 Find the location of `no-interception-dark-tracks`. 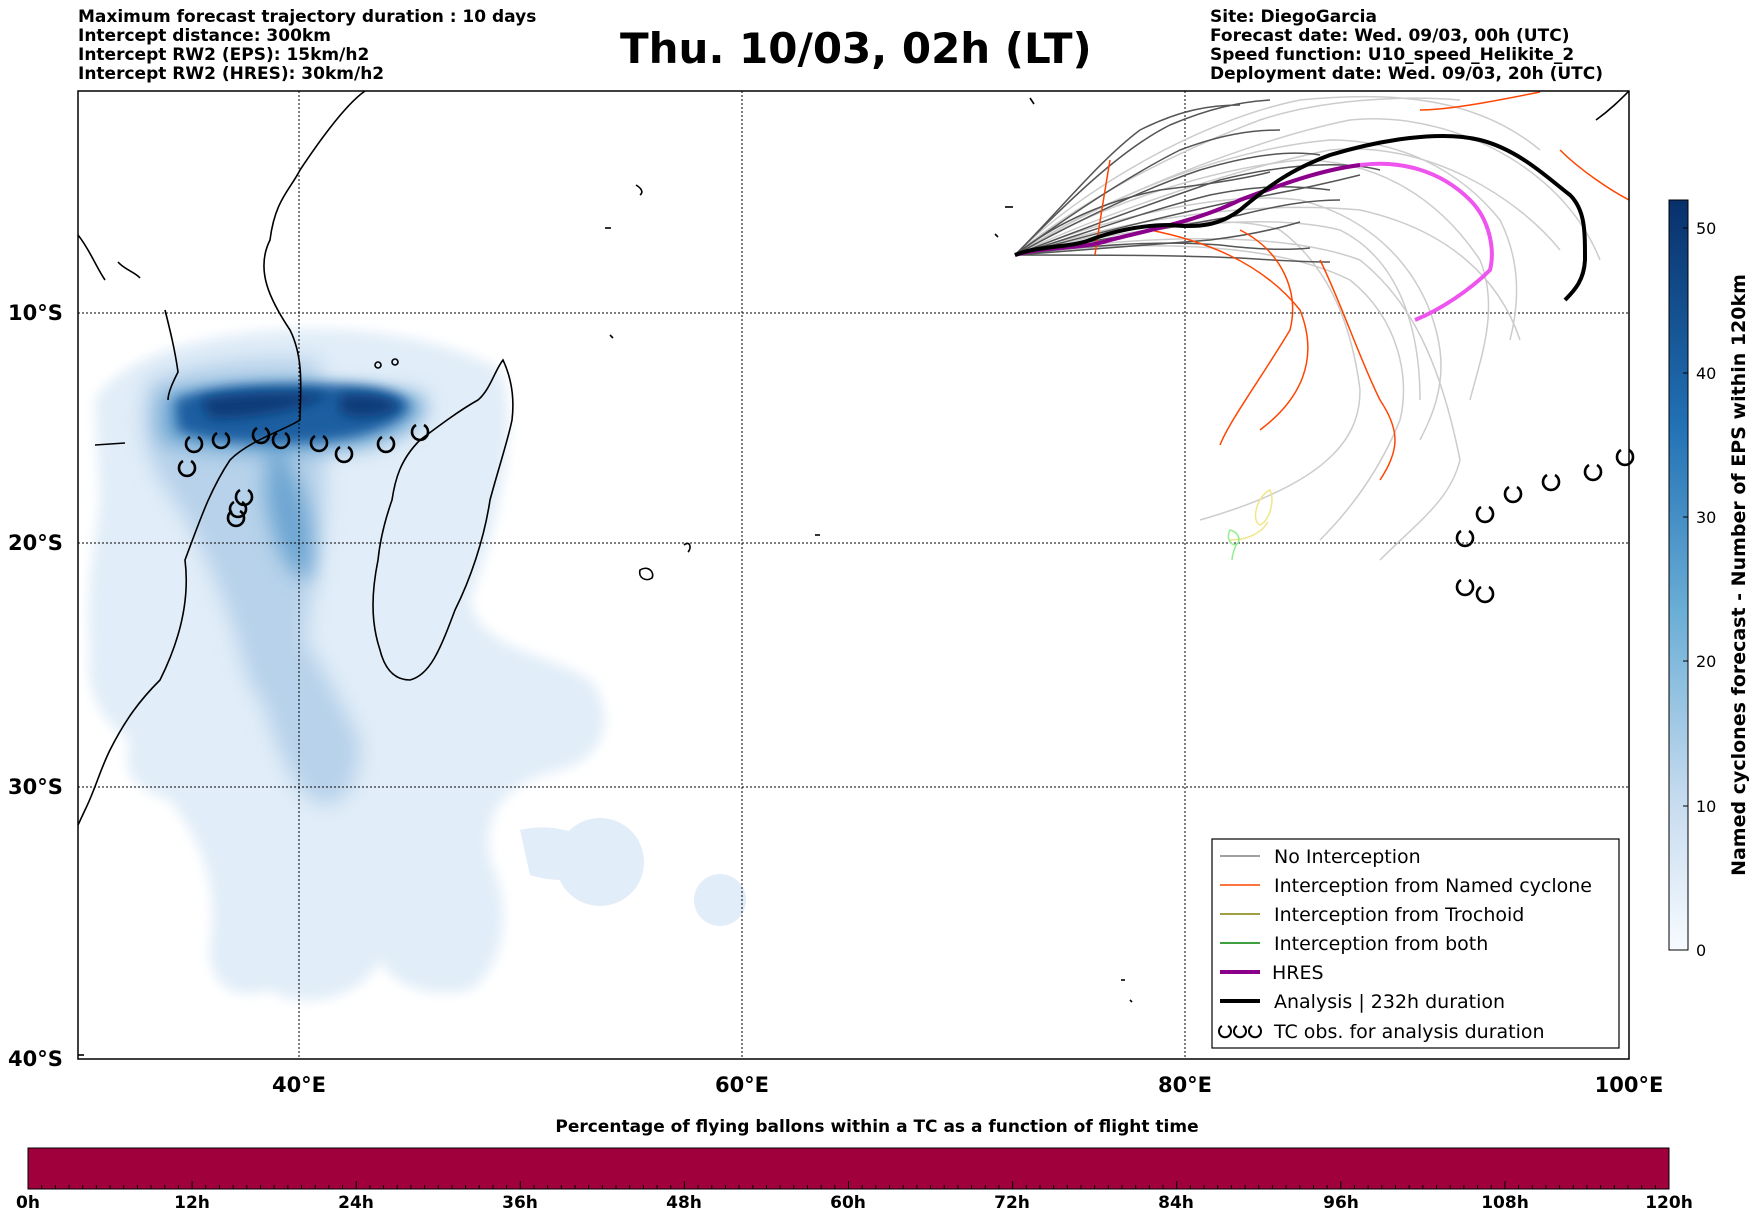

no-interception-dark-tracks is located at coordinates (1197, 181).